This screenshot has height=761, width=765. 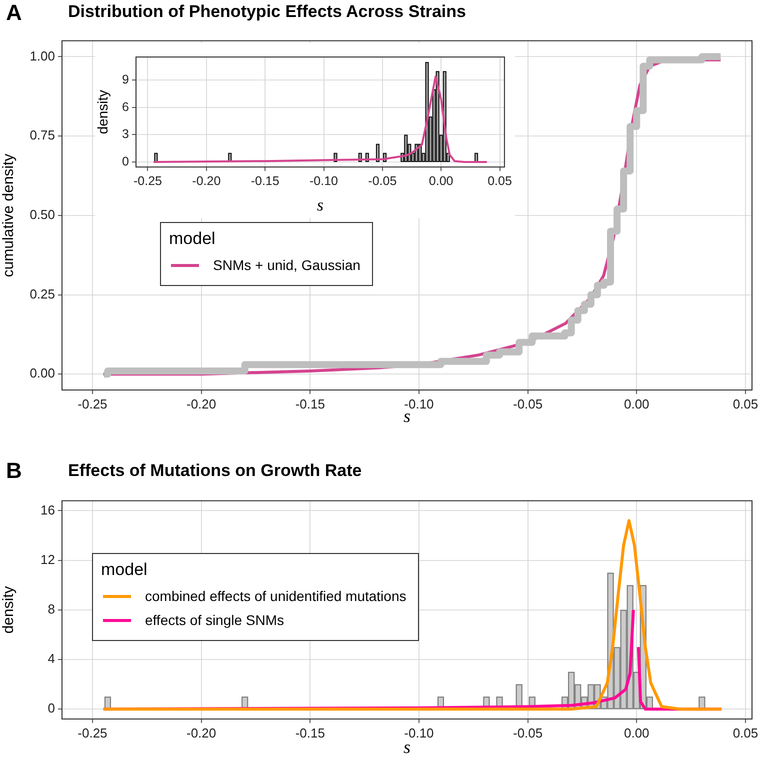 What do you see at coordinates (51, 608) in the screenshot?
I see `y-tick-label: 8` at bounding box center [51, 608].